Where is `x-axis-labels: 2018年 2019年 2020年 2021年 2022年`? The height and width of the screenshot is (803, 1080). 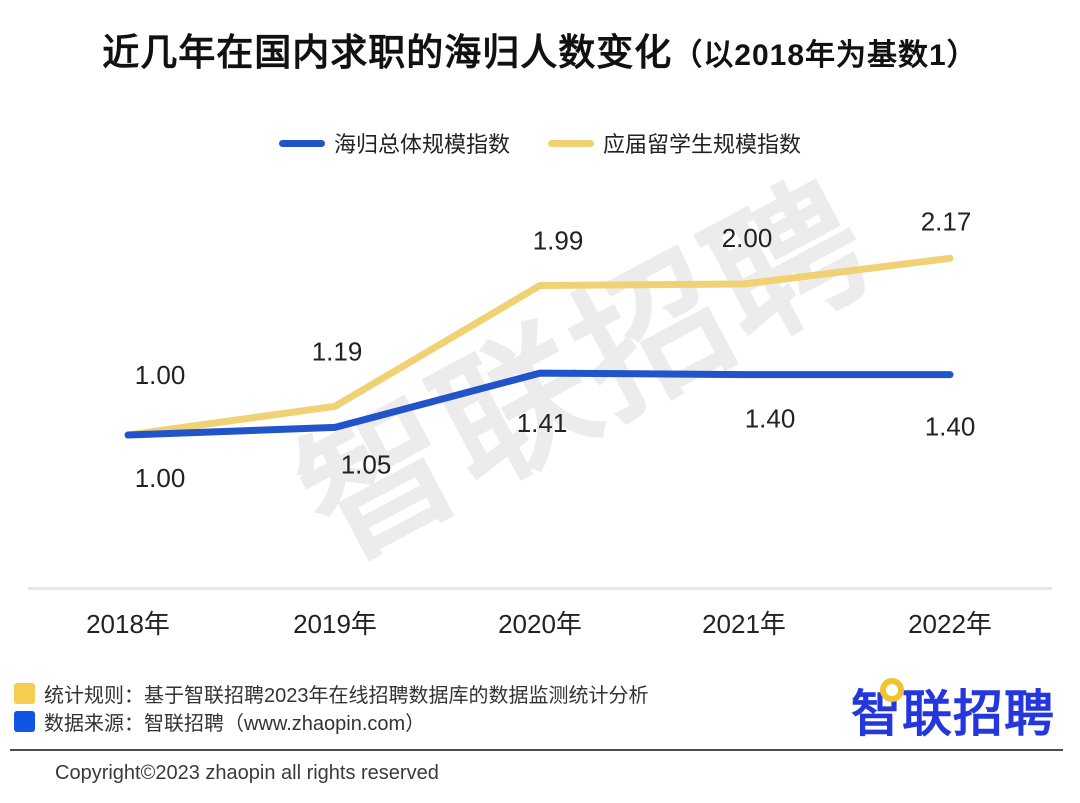 x-axis-labels: 2018年 2019年 2020年 2021年 2022年 is located at coordinates (540, 621).